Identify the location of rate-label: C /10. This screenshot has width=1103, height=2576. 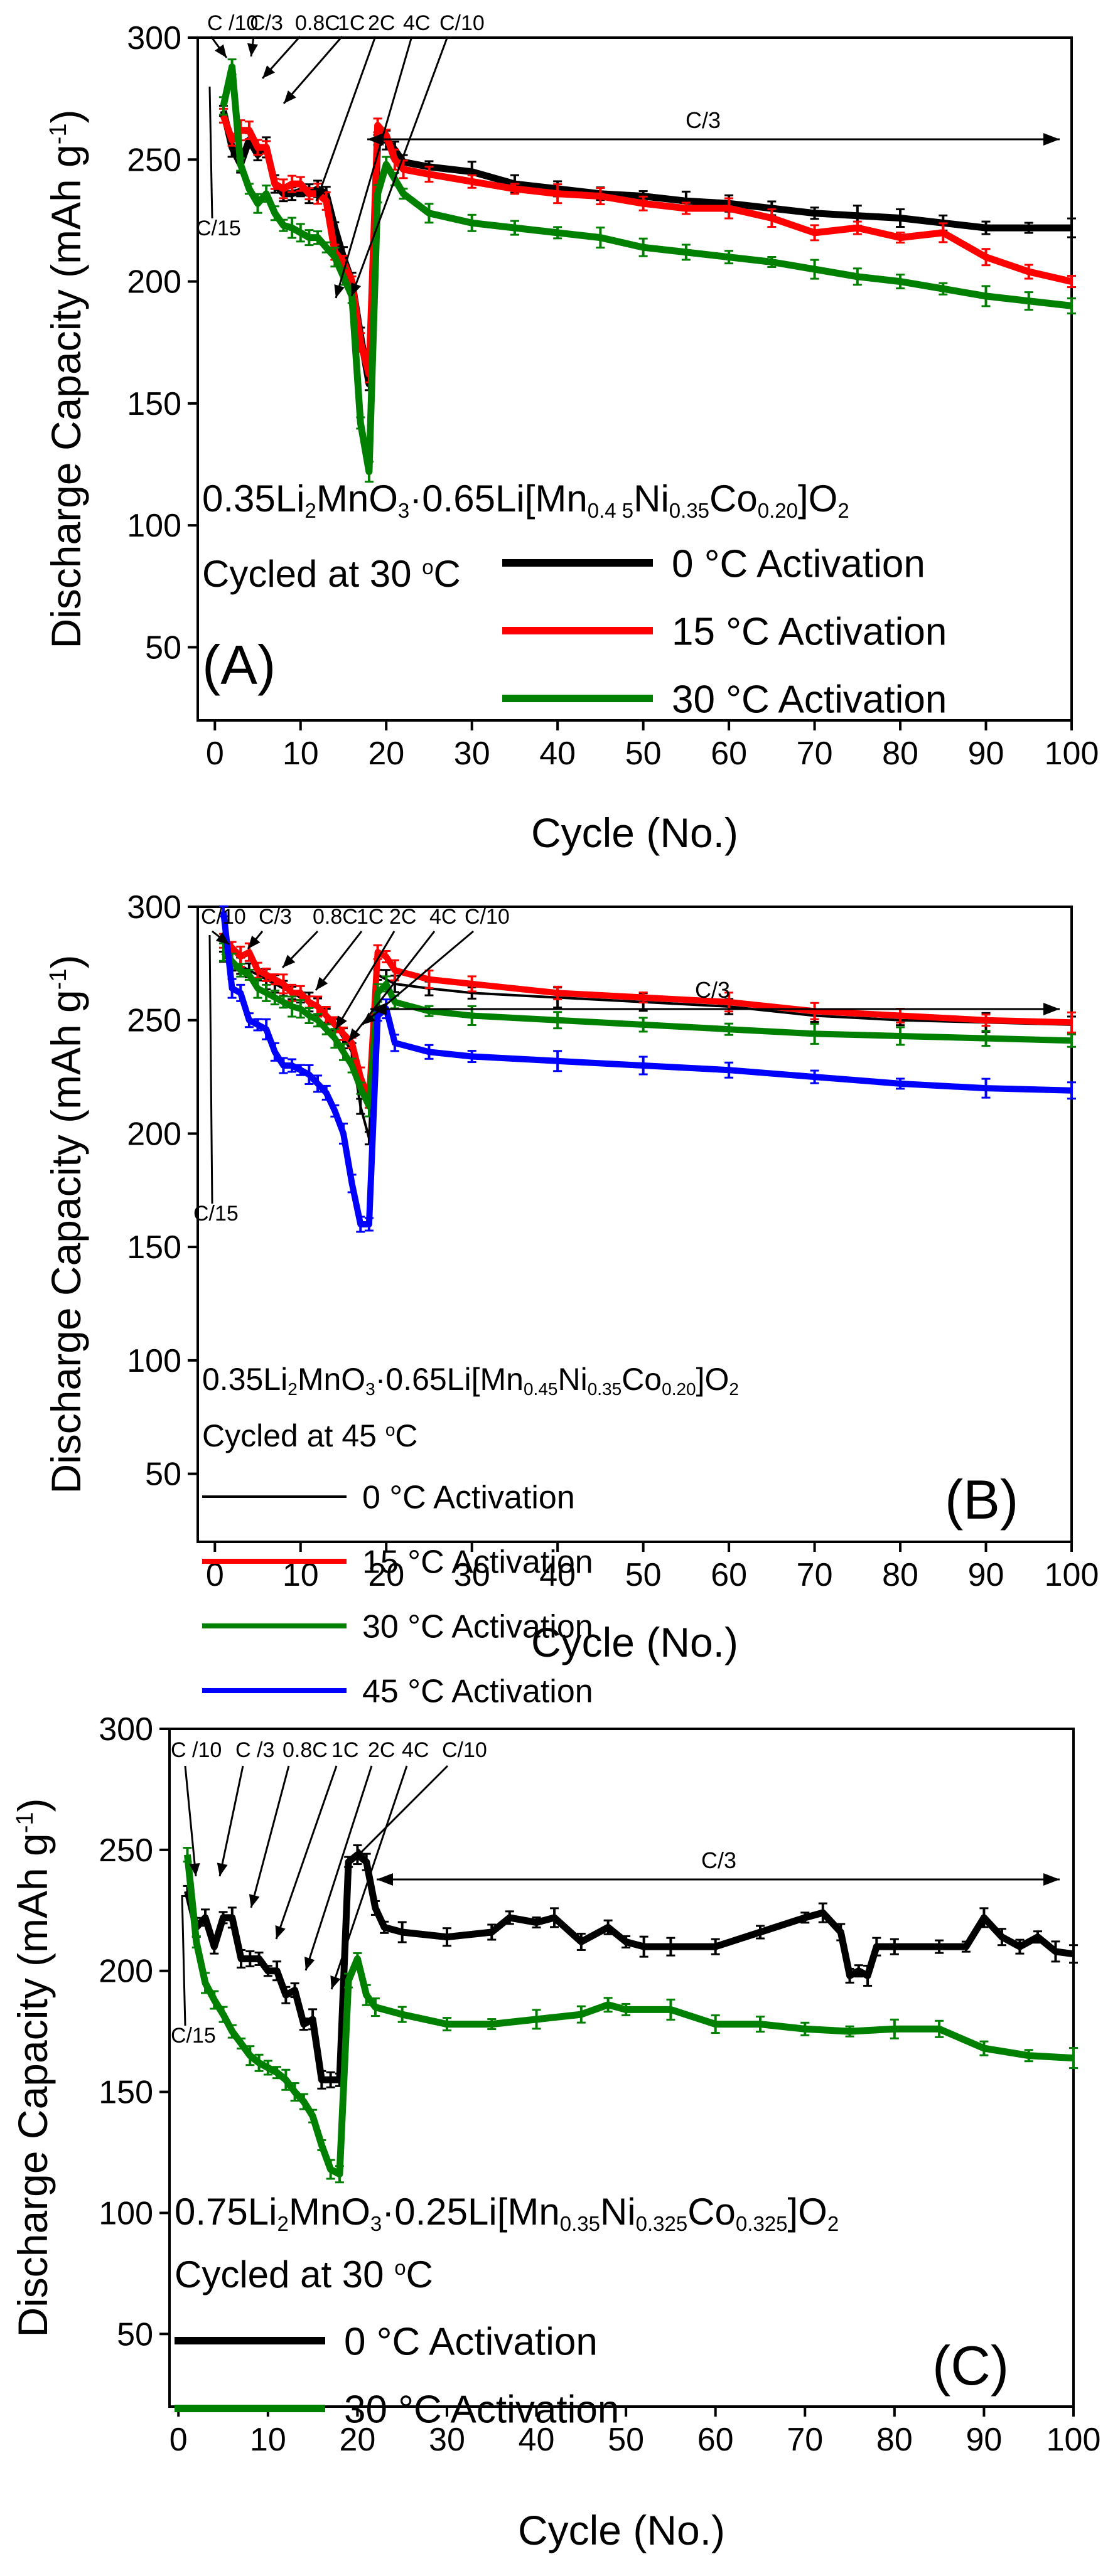
(232, 23).